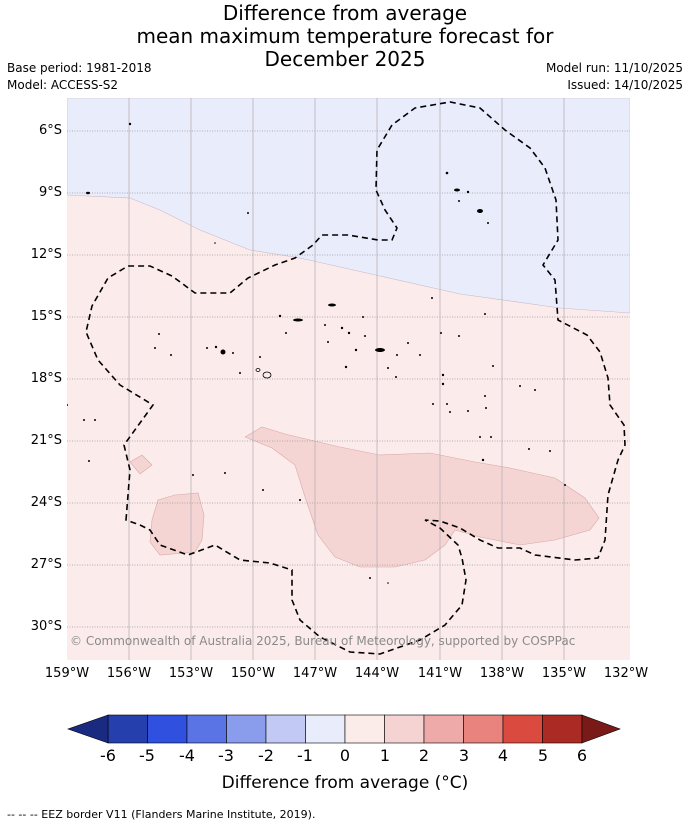  What do you see at coordinates (464, 755) in the screenshot?
I see `colorbar-tick: 3` at bounding box center [464, 755].